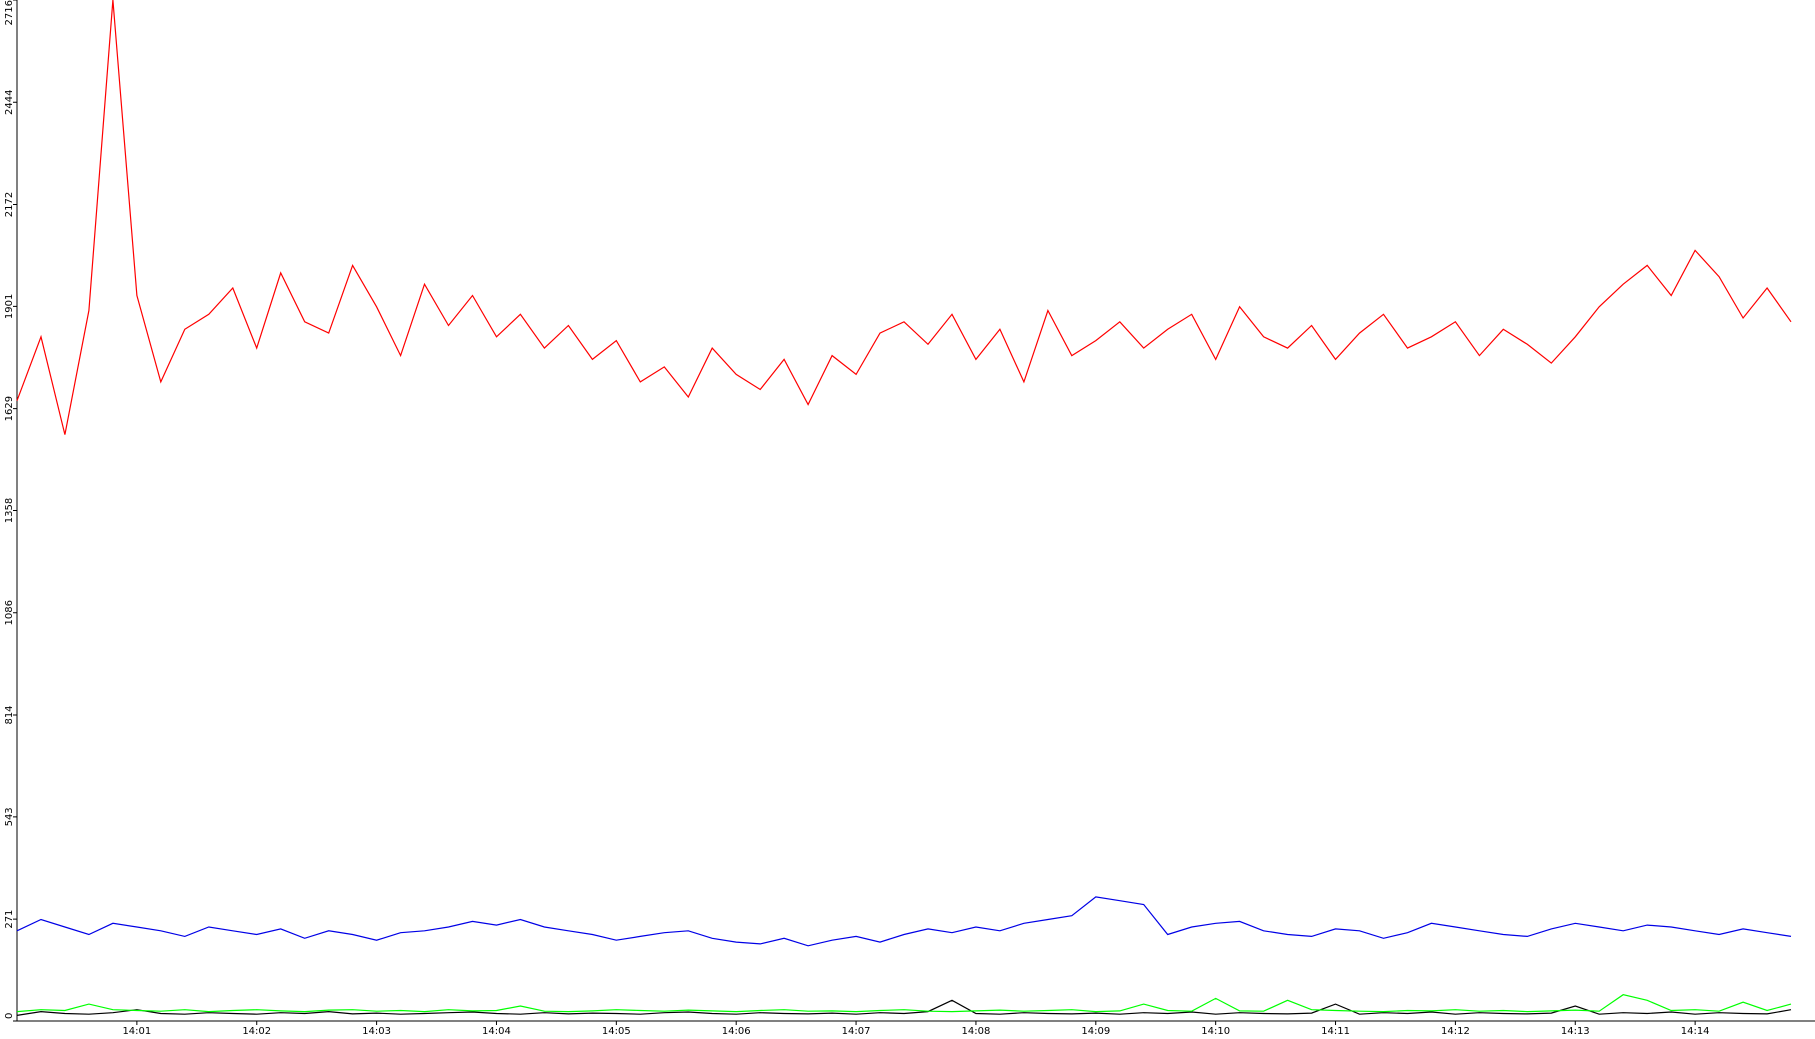  I want to click on y-tick-label: 2172, so click(9, 204).